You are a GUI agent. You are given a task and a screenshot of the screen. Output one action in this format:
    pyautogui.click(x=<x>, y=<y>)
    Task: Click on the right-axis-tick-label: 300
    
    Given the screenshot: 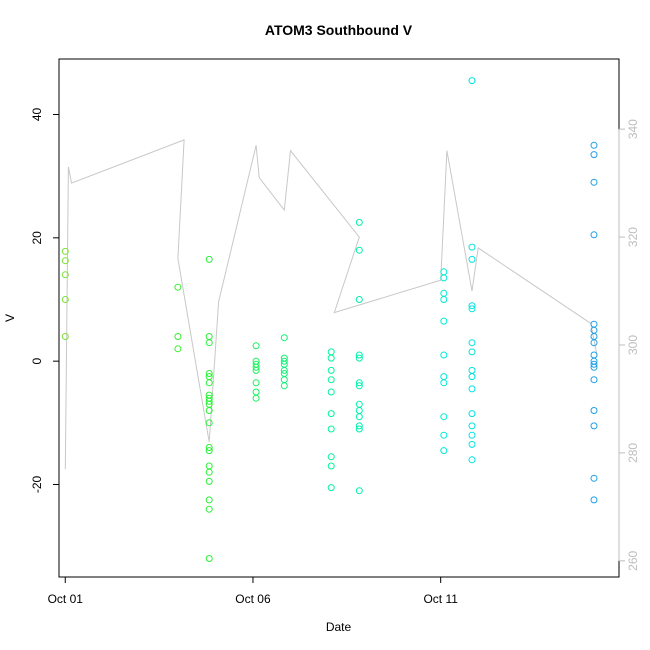 What is the action you would take?
    pyautogui.click(x=633, y=345)
    